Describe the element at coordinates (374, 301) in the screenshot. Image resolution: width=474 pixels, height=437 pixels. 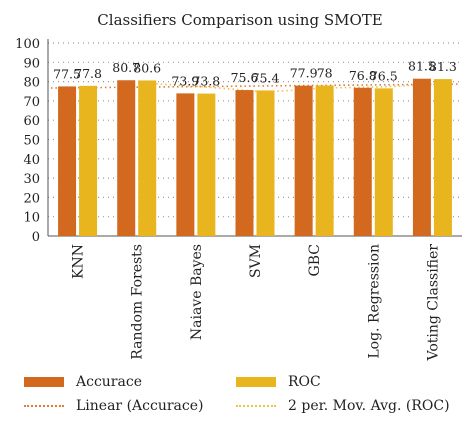
I see `x-tick-label: Log. Regression` at that location.